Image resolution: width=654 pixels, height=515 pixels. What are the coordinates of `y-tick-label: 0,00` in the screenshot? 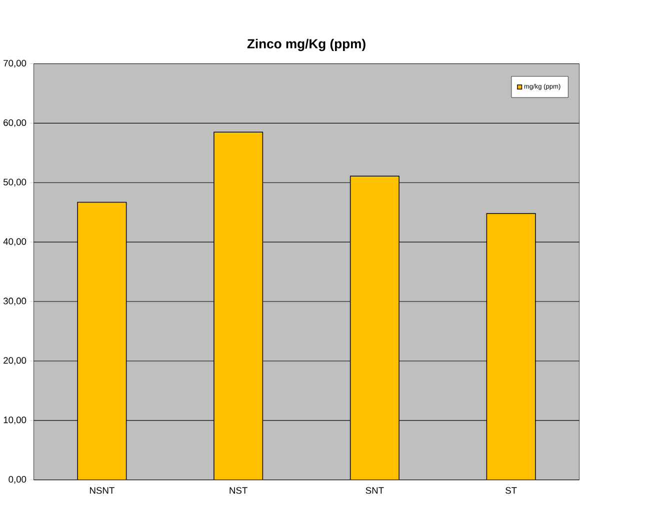 It's located at (17, 480).